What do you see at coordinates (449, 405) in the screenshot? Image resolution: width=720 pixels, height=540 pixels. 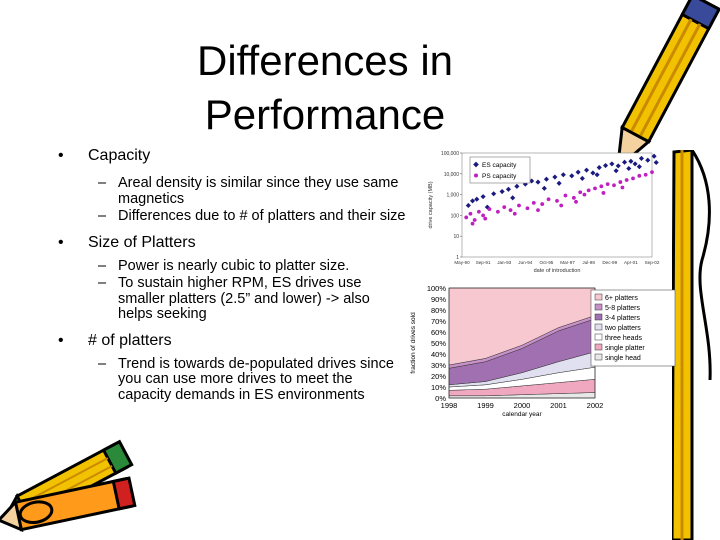 I see `x-tick-label: 1998` at bounding box center [449, 405].